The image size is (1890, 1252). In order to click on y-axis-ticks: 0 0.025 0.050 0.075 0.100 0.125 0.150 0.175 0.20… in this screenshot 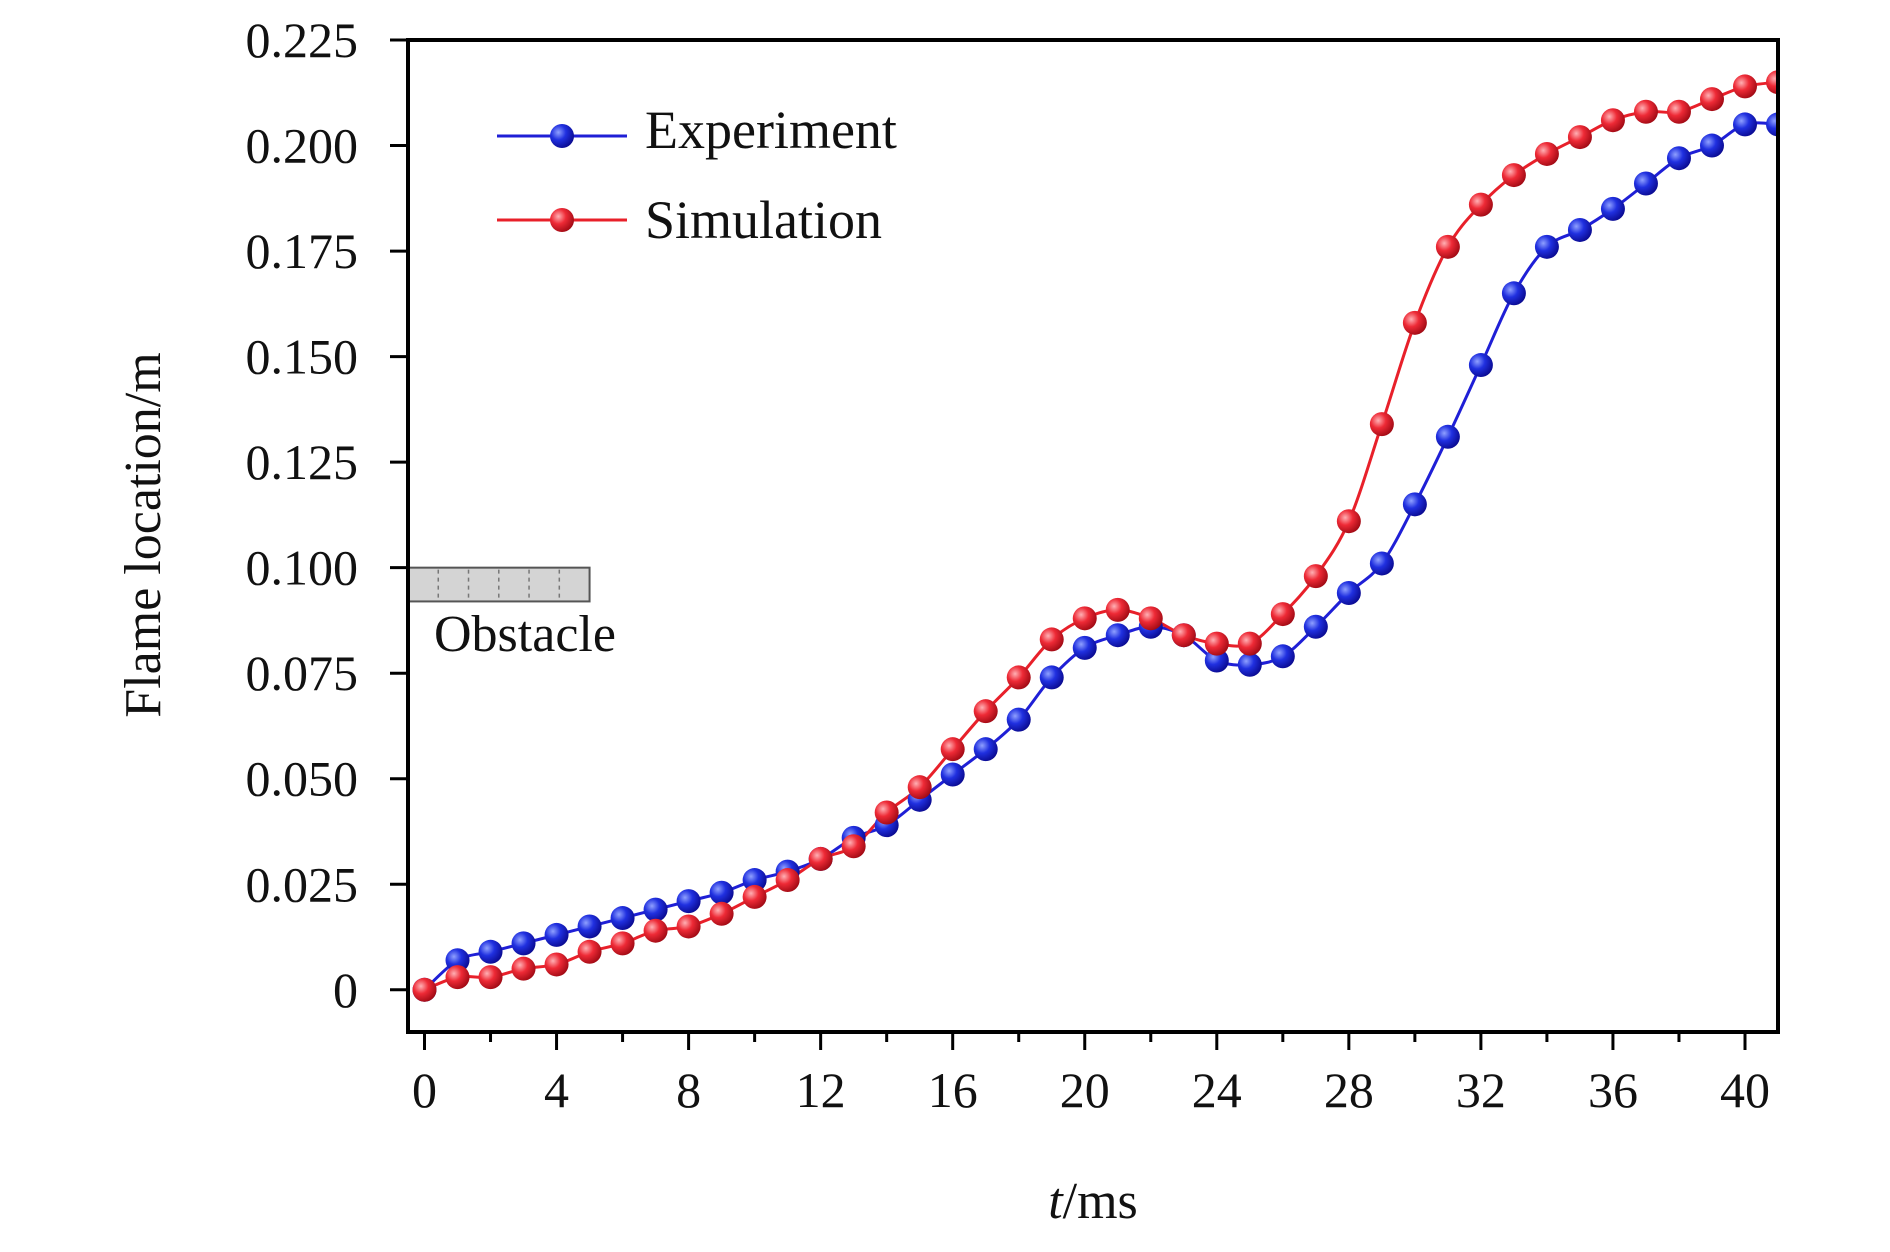, I will do `click(327, 515)`.